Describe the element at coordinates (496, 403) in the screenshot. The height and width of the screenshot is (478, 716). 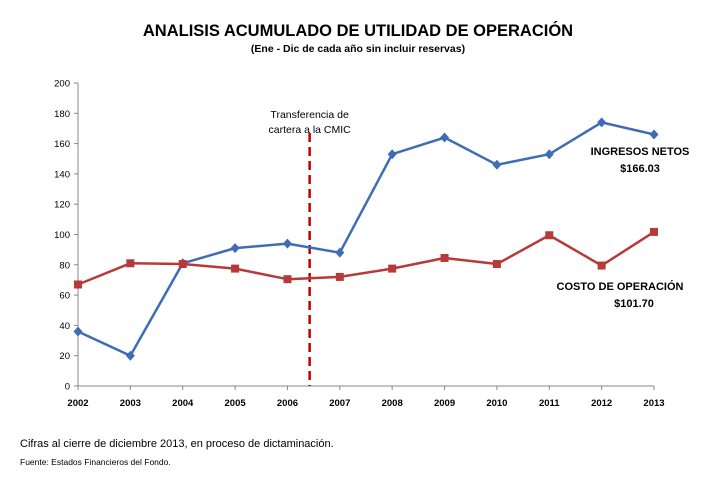
I see `x-tick-label: 2010` at that location.